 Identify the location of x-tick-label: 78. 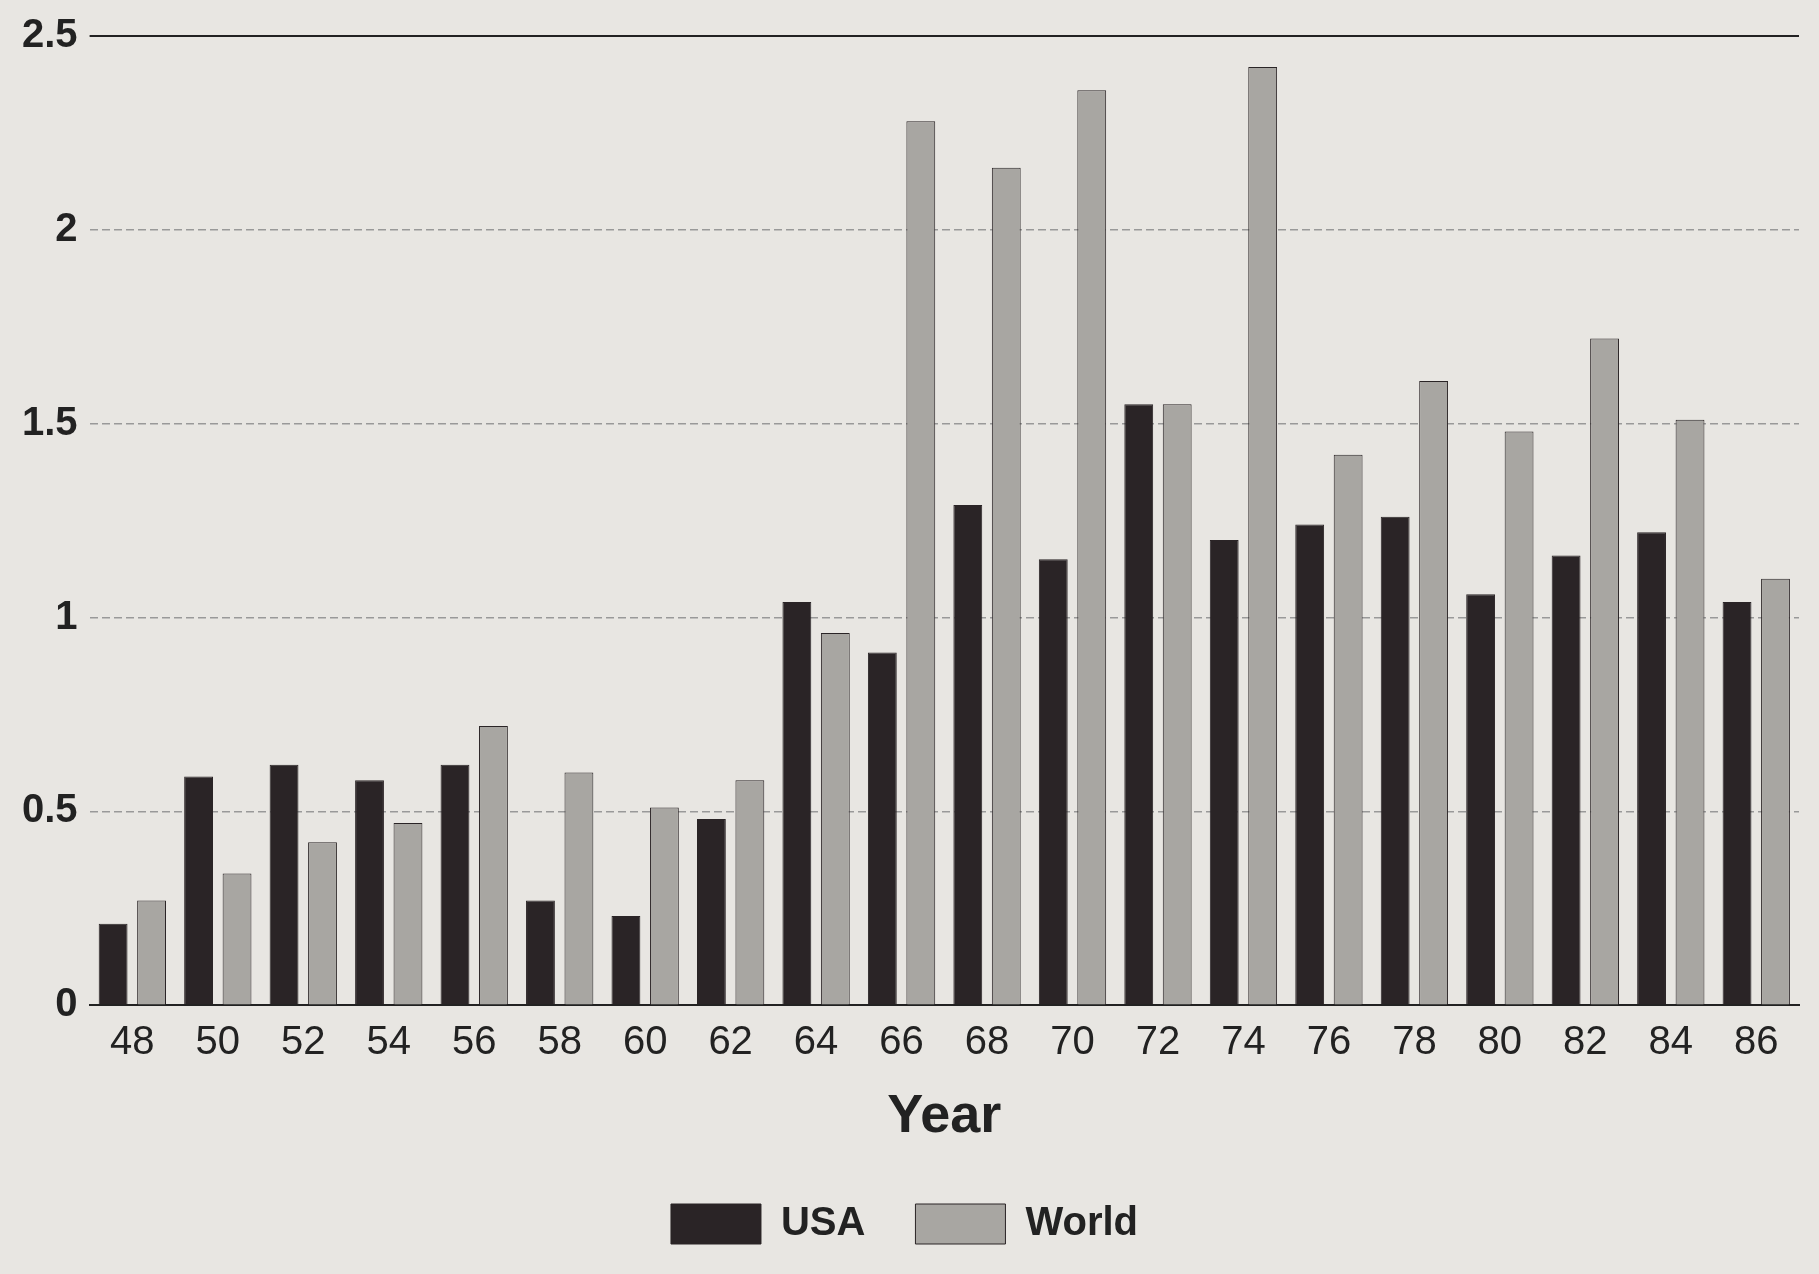
(1414, 1040).